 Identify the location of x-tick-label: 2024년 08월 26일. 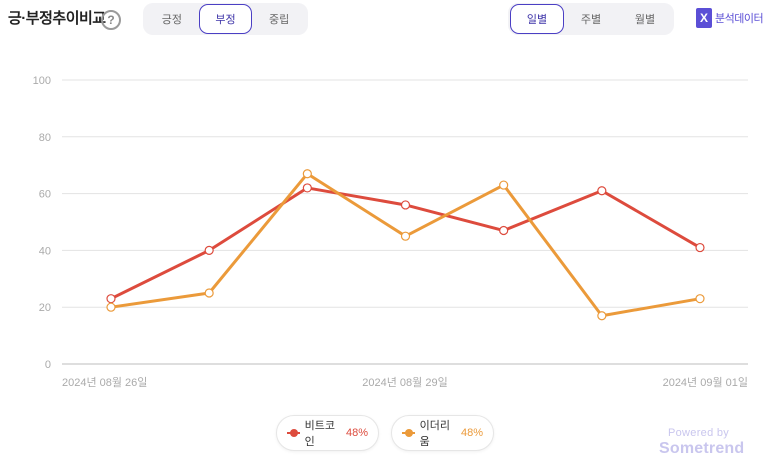
(104, 382).